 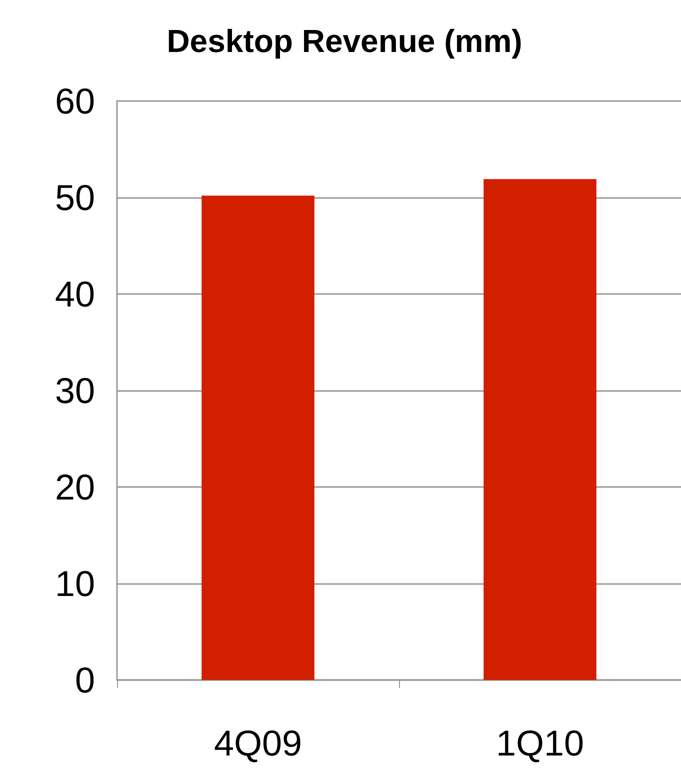 I want to click on x-tick-label: 4Q09, so click(x=258, y=743).